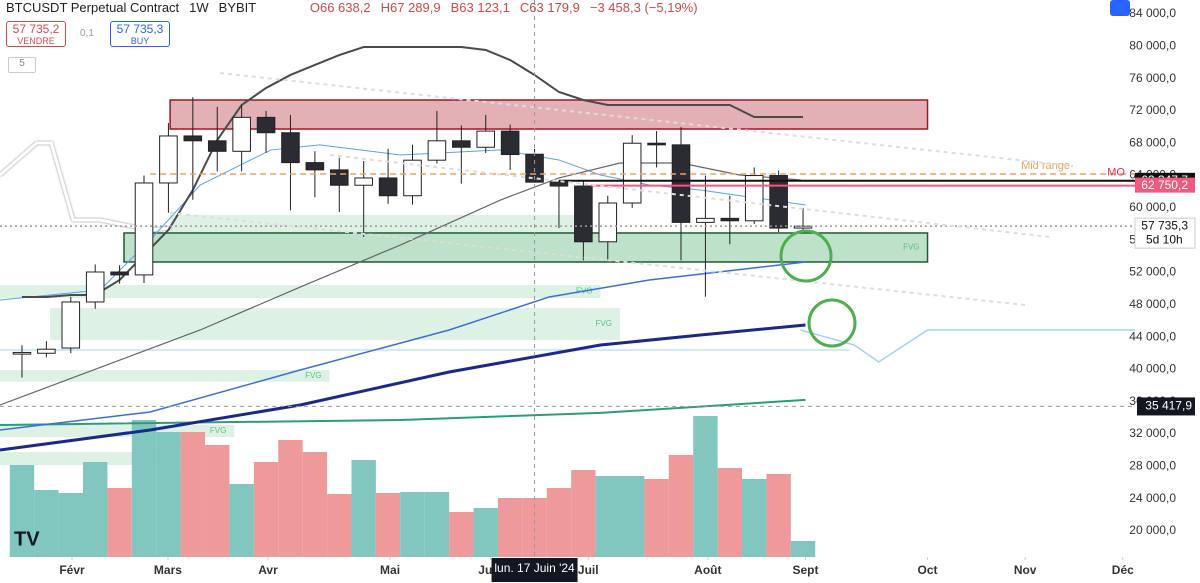 The image size is (1200, 583). Describe the element at coordinates (1165, 185) in the screenshot. I see `price-label-box` at that location.